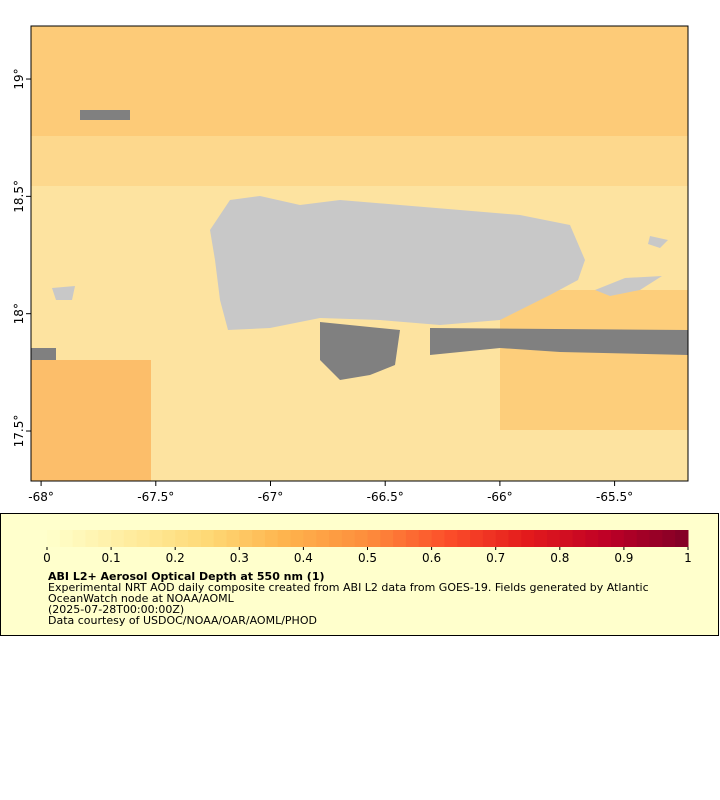 The width and height of the screenshot is (720, 800). What do you see at coordinates (303, 558) in the screenshot?
I see `colorbar-tick-label: 0.4` at bounding box center [303, 558].